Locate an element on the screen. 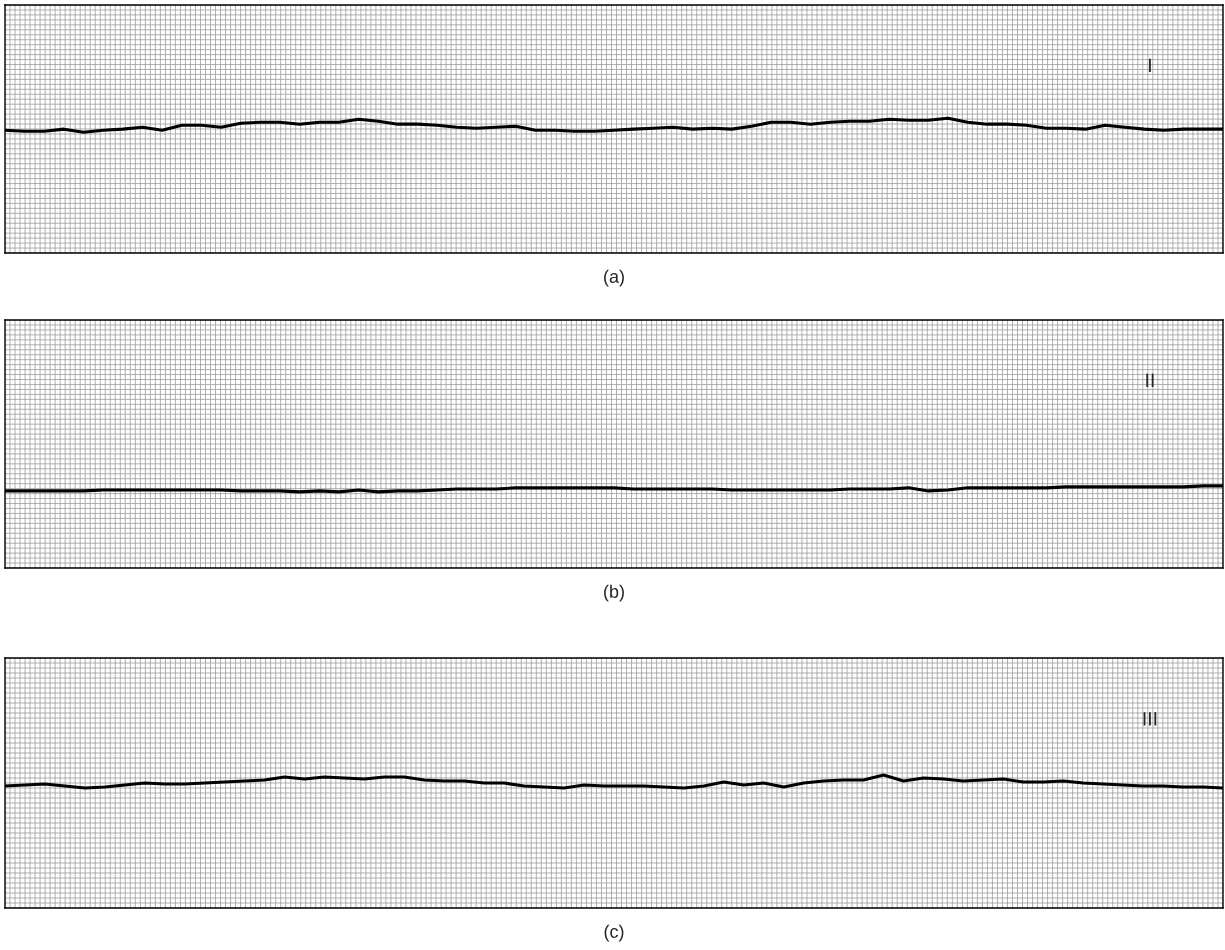 Image resolution: width=1225 pixels, height=950 pixels. text: I is located at coordinates (1150, 65).